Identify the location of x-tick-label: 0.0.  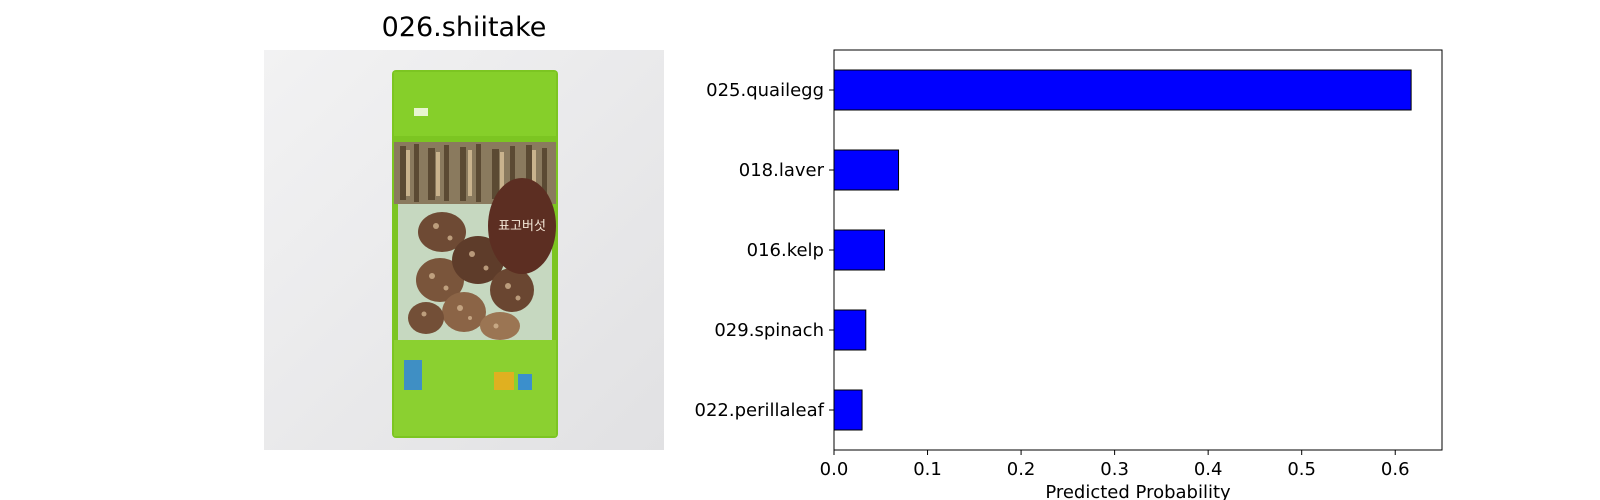
(834, 469).